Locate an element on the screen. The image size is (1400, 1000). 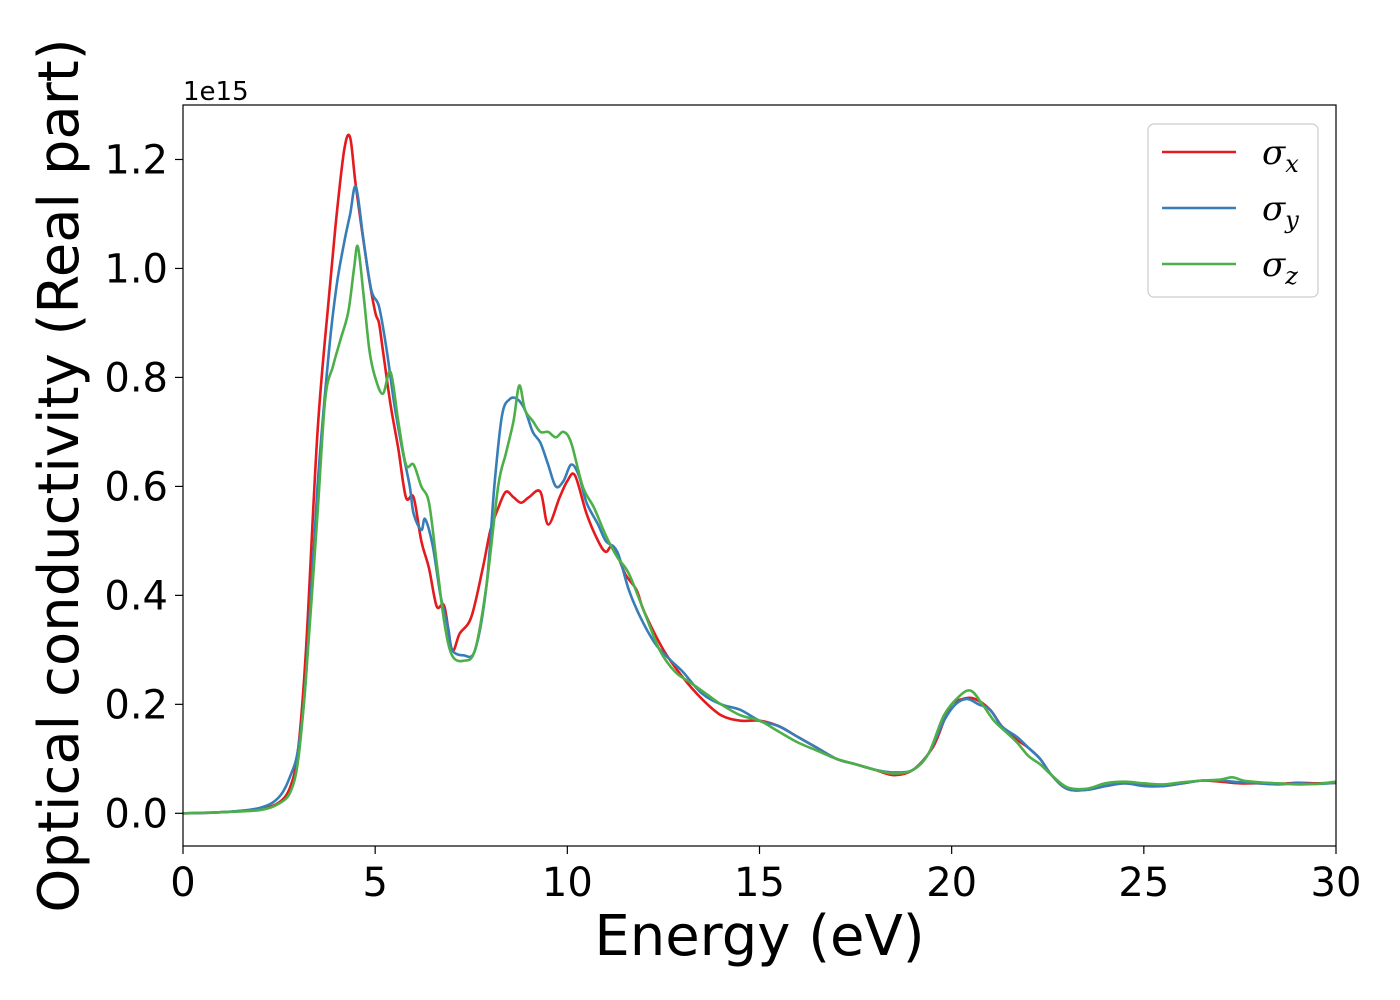
x-tick-label: 25 is located at coordinates (1143, 883).